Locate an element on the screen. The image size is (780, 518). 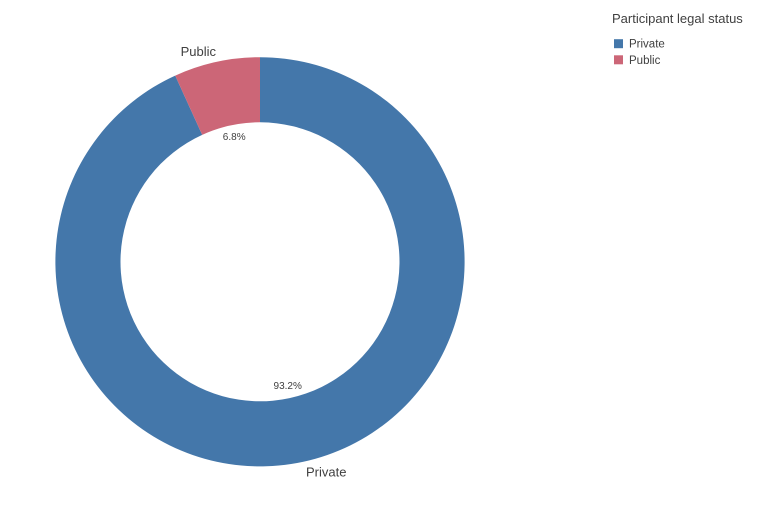
svg-text: 6.8% is located at coordinates (234, 137).